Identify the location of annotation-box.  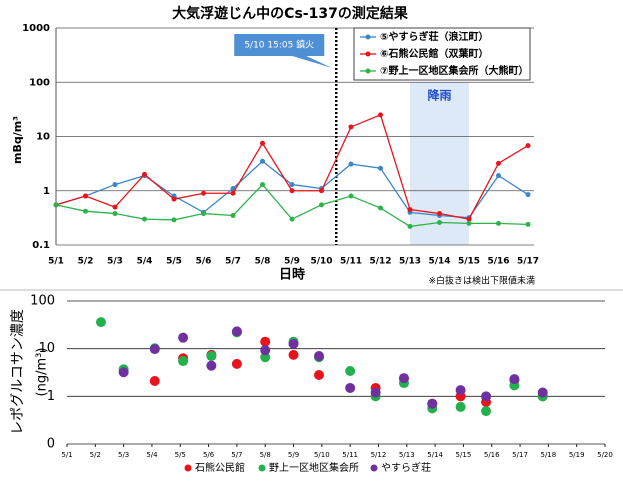
(279, 45).